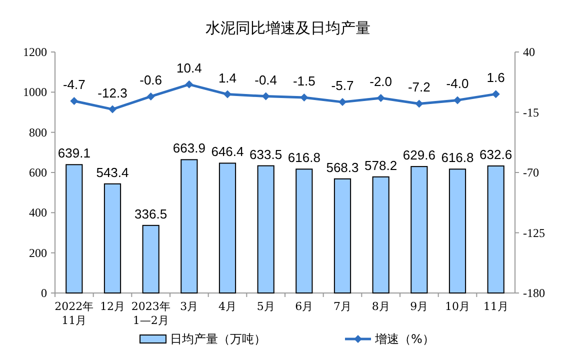 This screenshot has height=357, width=576. I want to click on data-label: -5.7, so click(342, 86).